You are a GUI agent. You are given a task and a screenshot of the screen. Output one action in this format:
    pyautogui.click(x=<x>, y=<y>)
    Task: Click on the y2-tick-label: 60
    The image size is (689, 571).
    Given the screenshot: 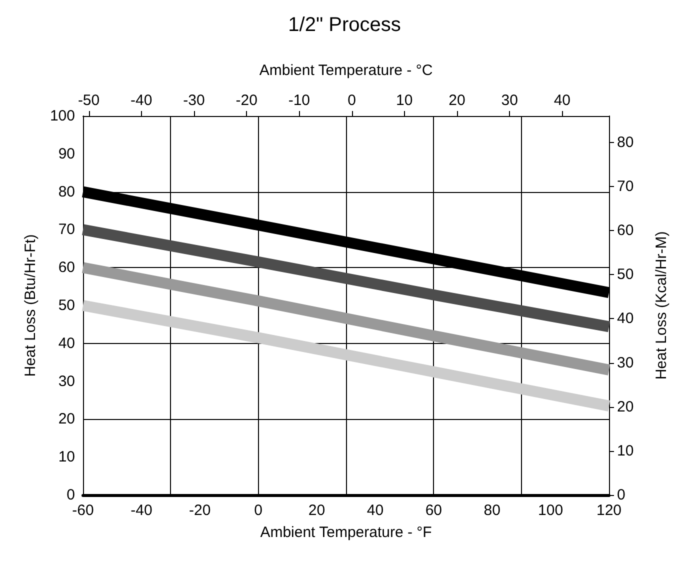 What is the action you would take?
    pyautogui.click(x=625, y=231)
    